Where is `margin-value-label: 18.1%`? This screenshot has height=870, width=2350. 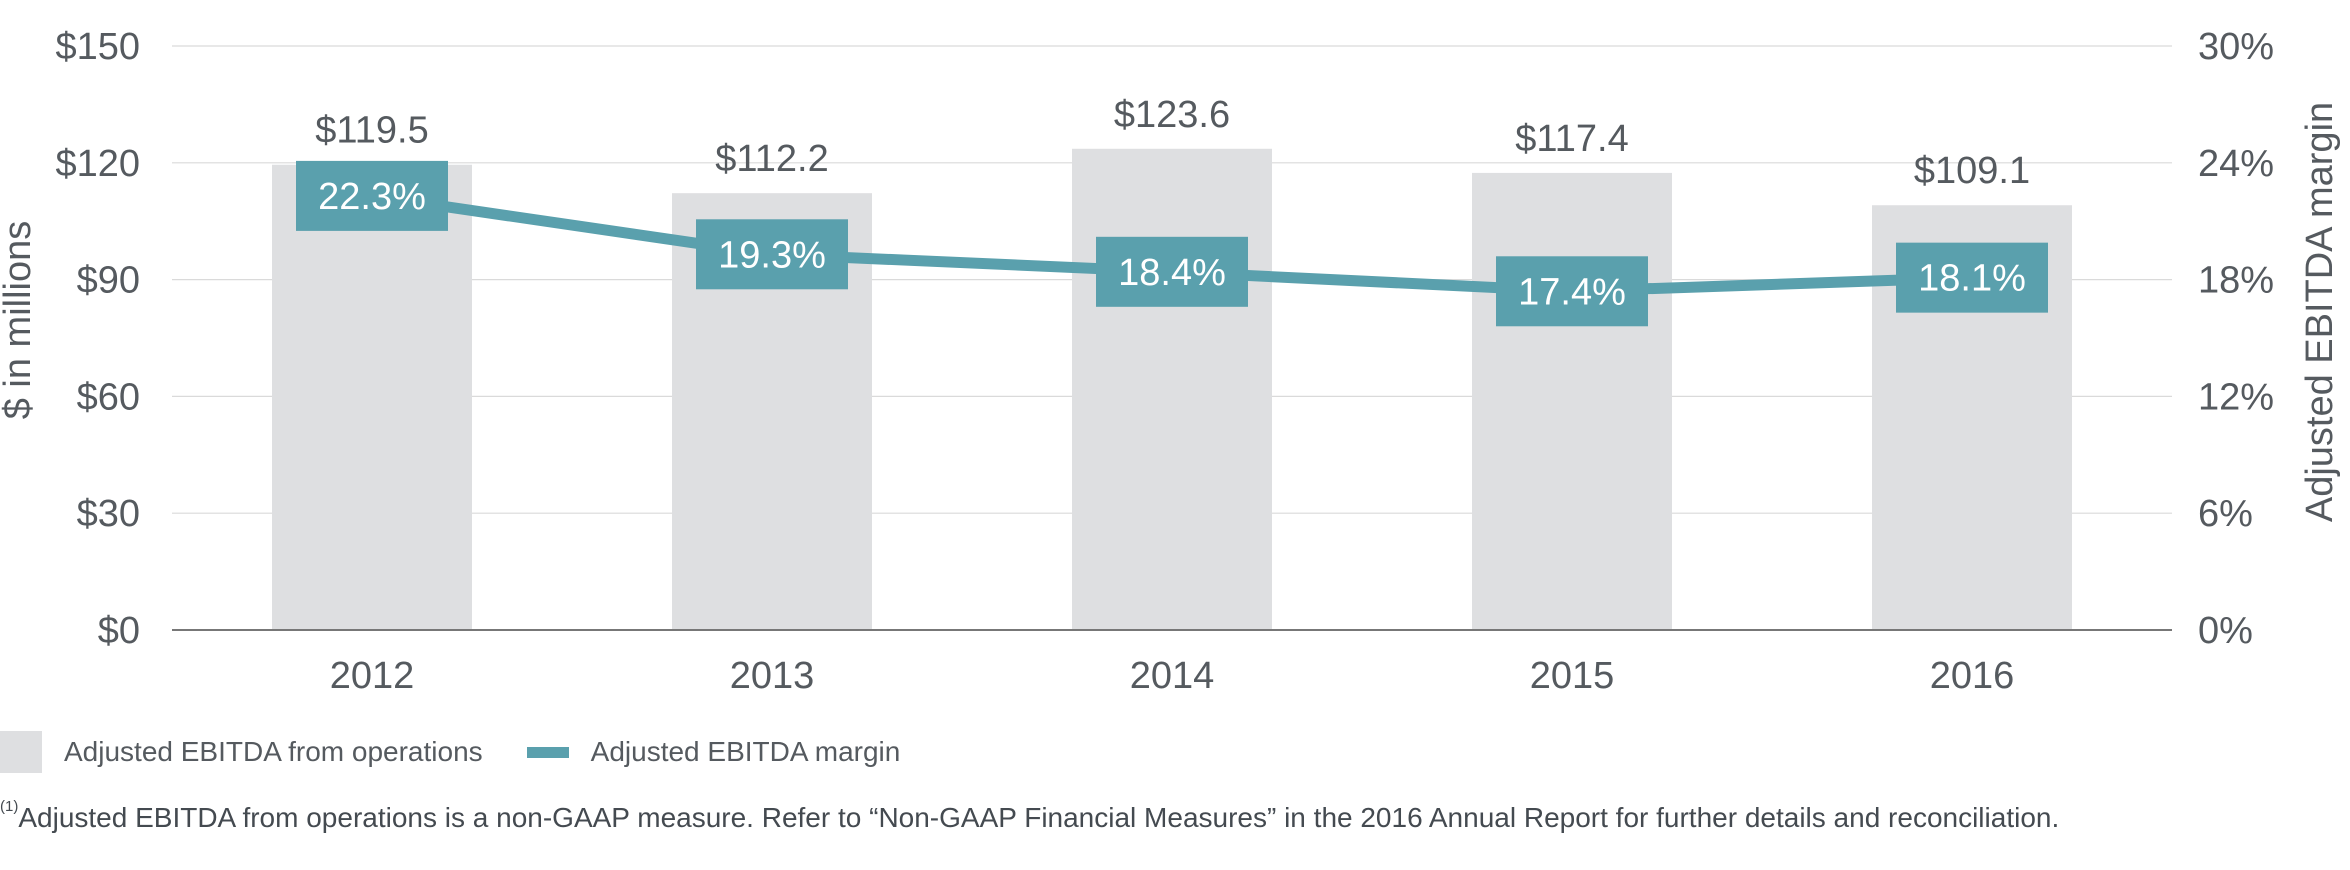 margin-value-label: 18.1% is located at coordinates (1972, 279).